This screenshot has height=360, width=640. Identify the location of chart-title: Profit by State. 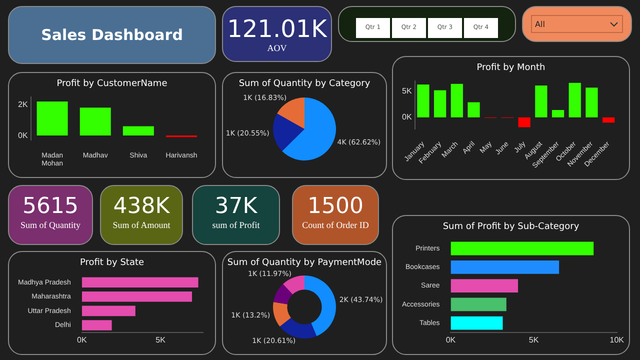
(112, 263).